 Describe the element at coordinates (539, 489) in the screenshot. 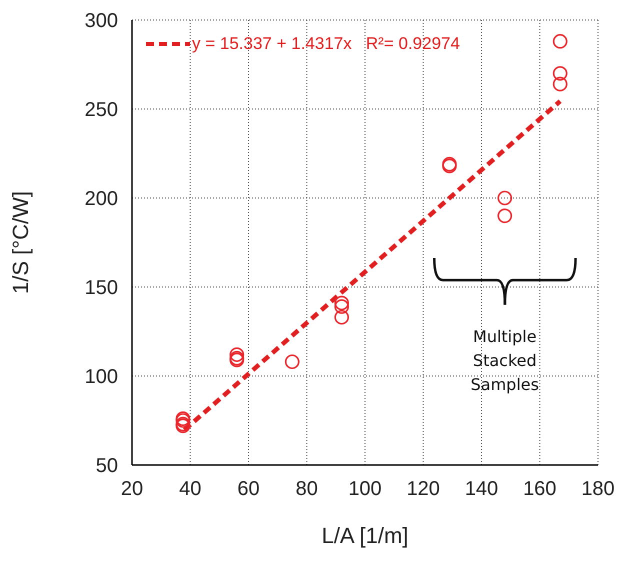

I see `x-tick-label: 160` at that location.